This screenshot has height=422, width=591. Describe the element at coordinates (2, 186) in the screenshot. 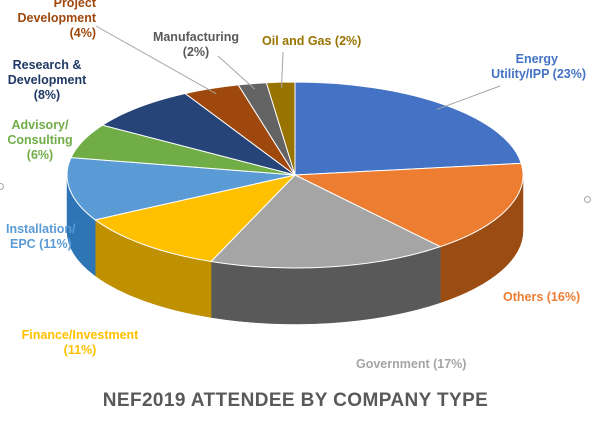

I see `resize-handle-left` at that location.